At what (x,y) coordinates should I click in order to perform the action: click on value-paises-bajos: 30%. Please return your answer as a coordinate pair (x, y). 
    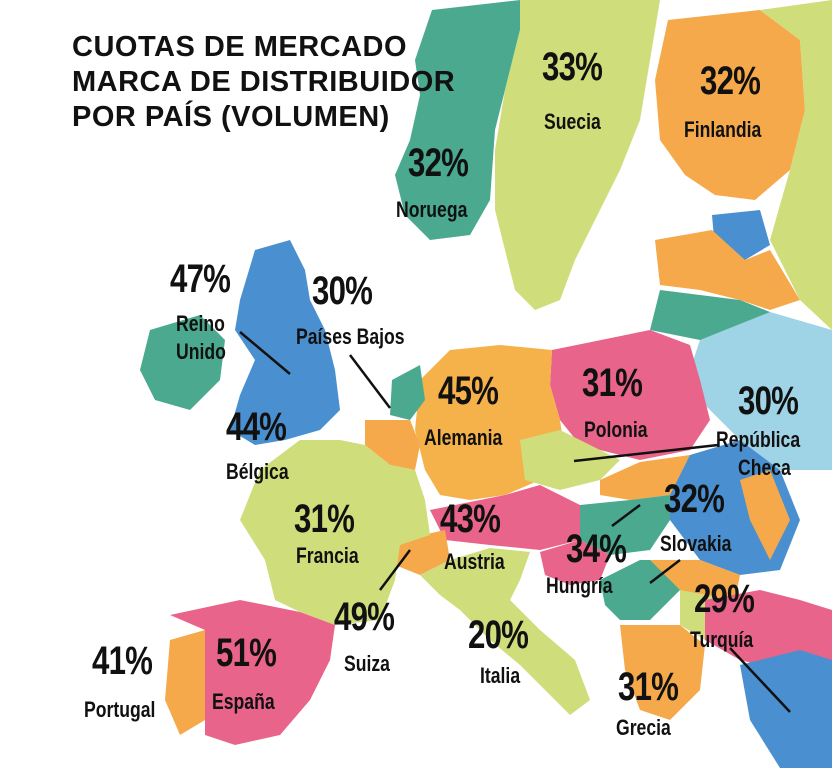
    Looking at the image, I should click on (342, 291).